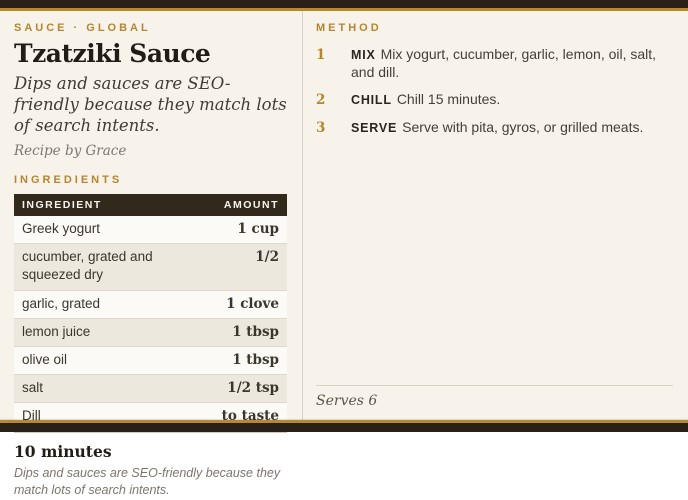 The width and height of the screenshot is (688, 500). Describe the element at coordinates (344, 421) in the screenshot. I see `bottom-gold-rule` at that location.